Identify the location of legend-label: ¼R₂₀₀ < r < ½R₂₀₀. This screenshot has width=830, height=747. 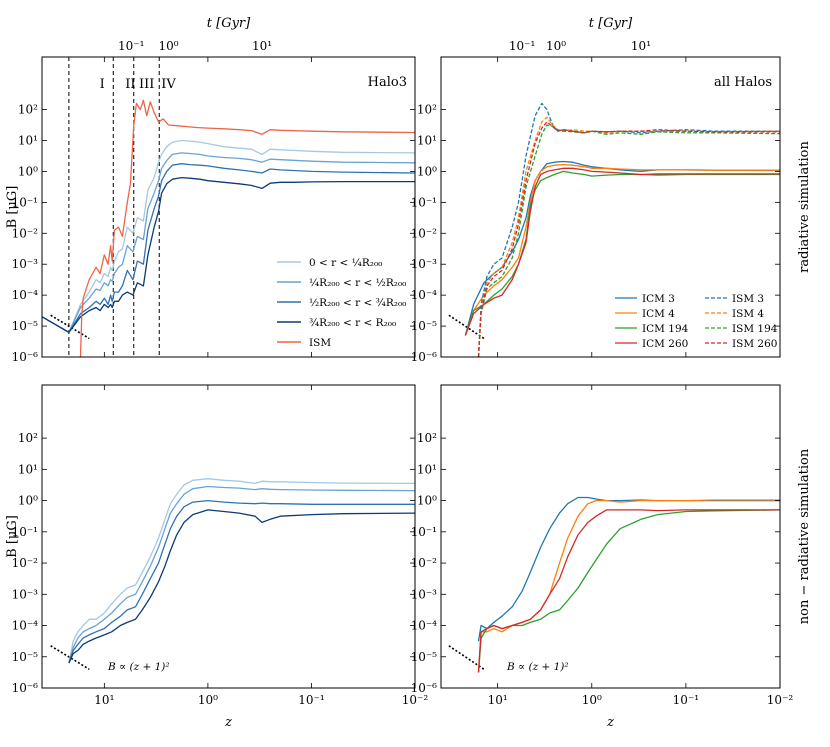
(357, 283).